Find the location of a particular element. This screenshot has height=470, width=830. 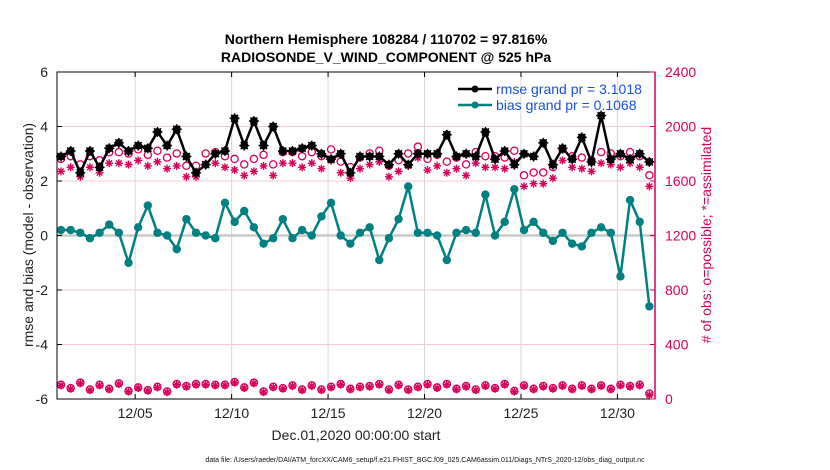

x-tick-label: 12/10 is located at coordinates (231, 413).